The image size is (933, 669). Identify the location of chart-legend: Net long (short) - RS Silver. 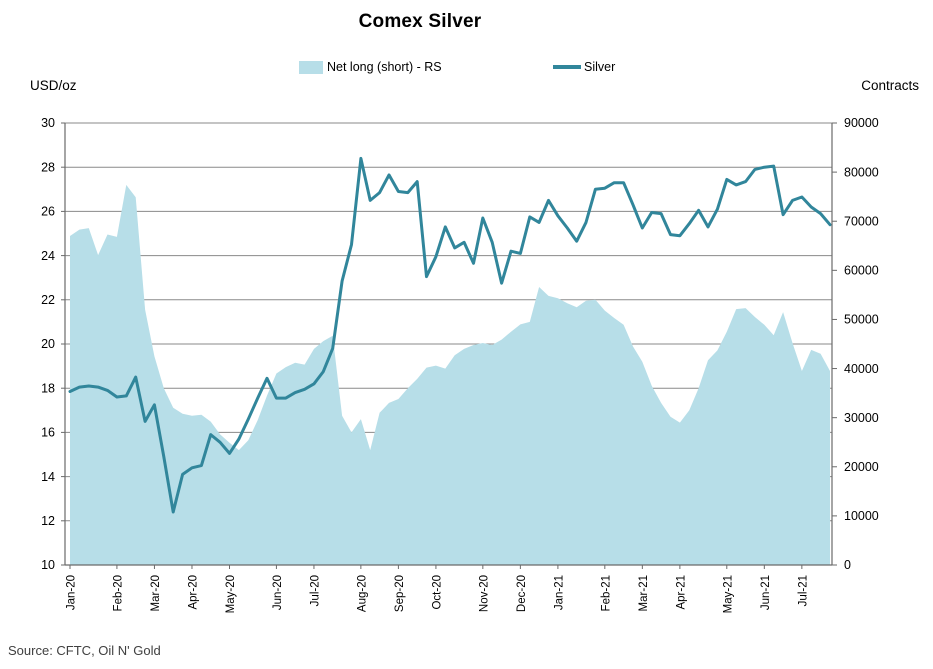
(466, 69).